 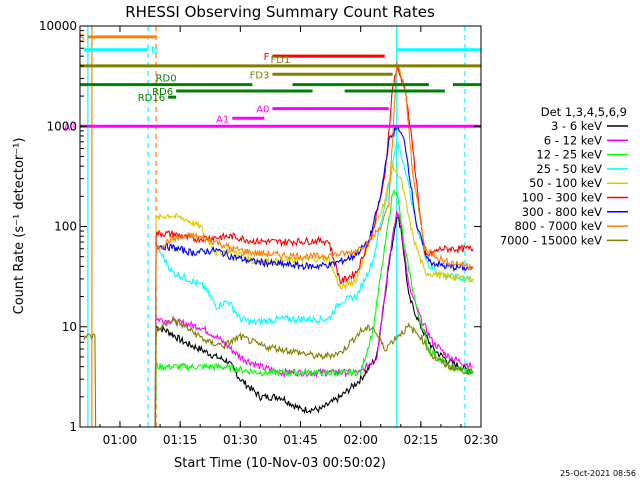 I want to click on flag-label-5: FD3, so click(x=260, y=75).